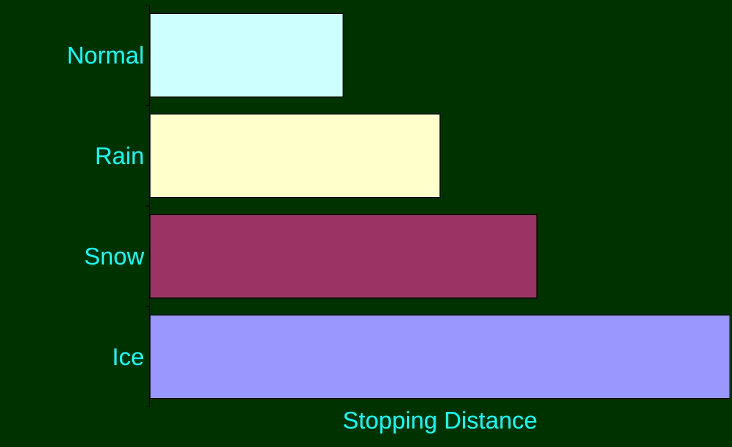 The image size is (732, 447). Describe the element at coordinates (105, 56) in the screenshot. I see `y-tick-label: Normal` at that location.